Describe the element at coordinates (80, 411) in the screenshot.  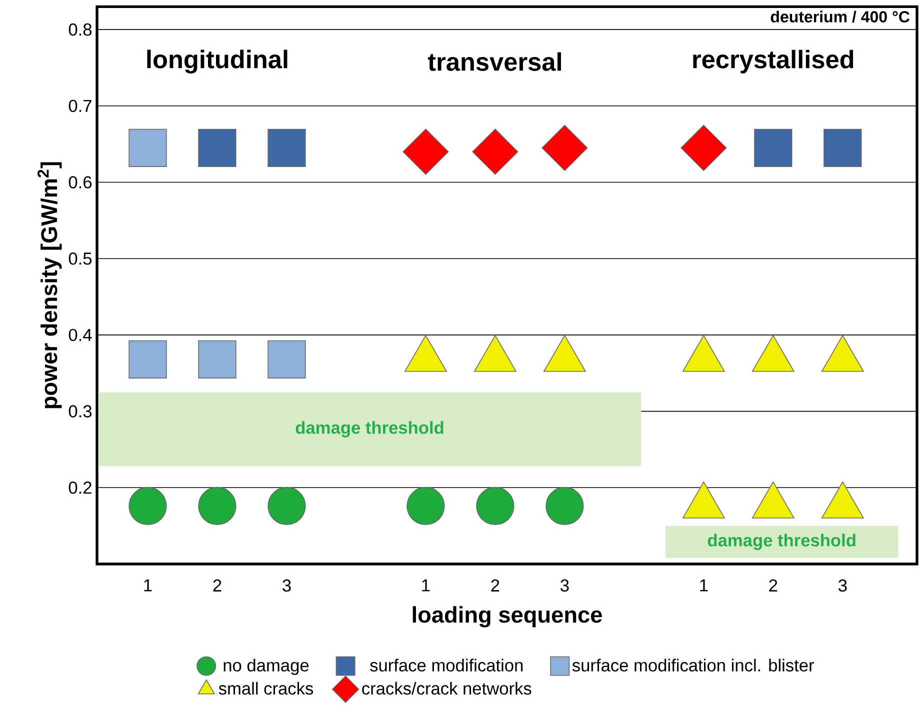
I see `y-tick-label: 0.3` at that location.